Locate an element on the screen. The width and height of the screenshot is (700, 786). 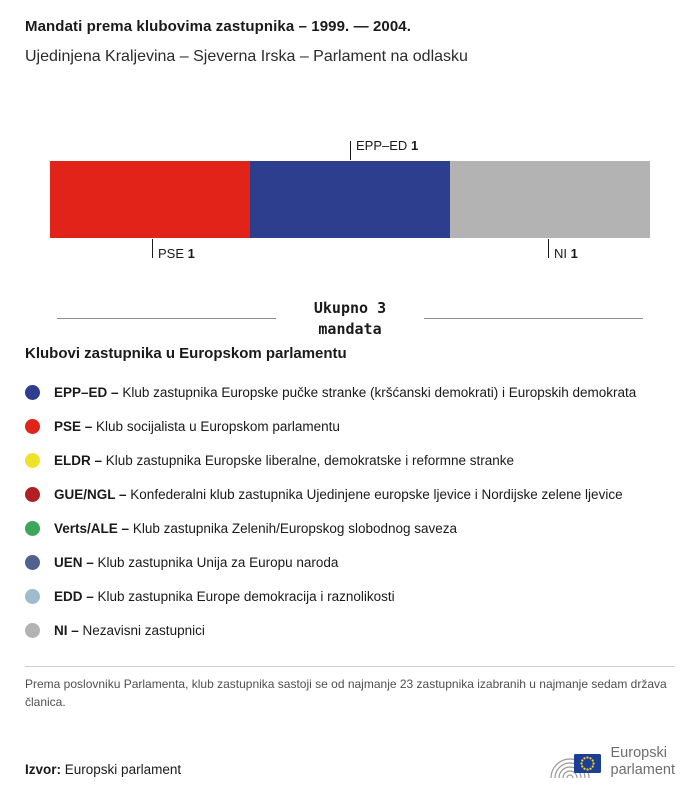
bar-segment-ni is located at coordinates (550, 199).